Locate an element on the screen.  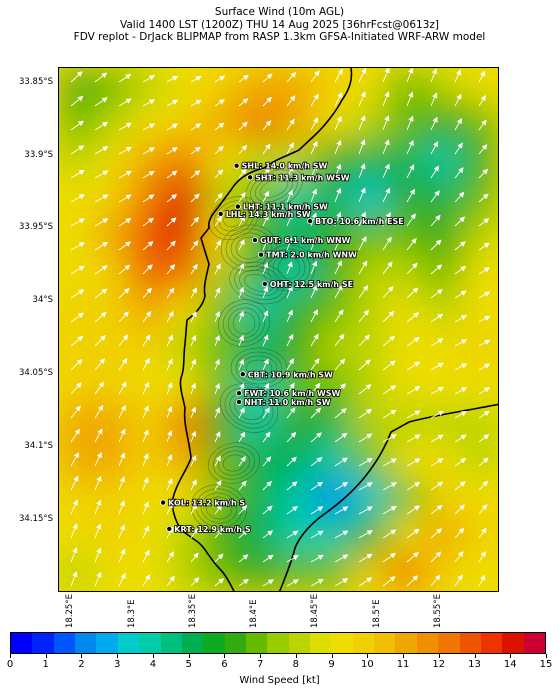
station-bto: BTO: 10.6 km/h ESE is located at coordinates (356, 221).